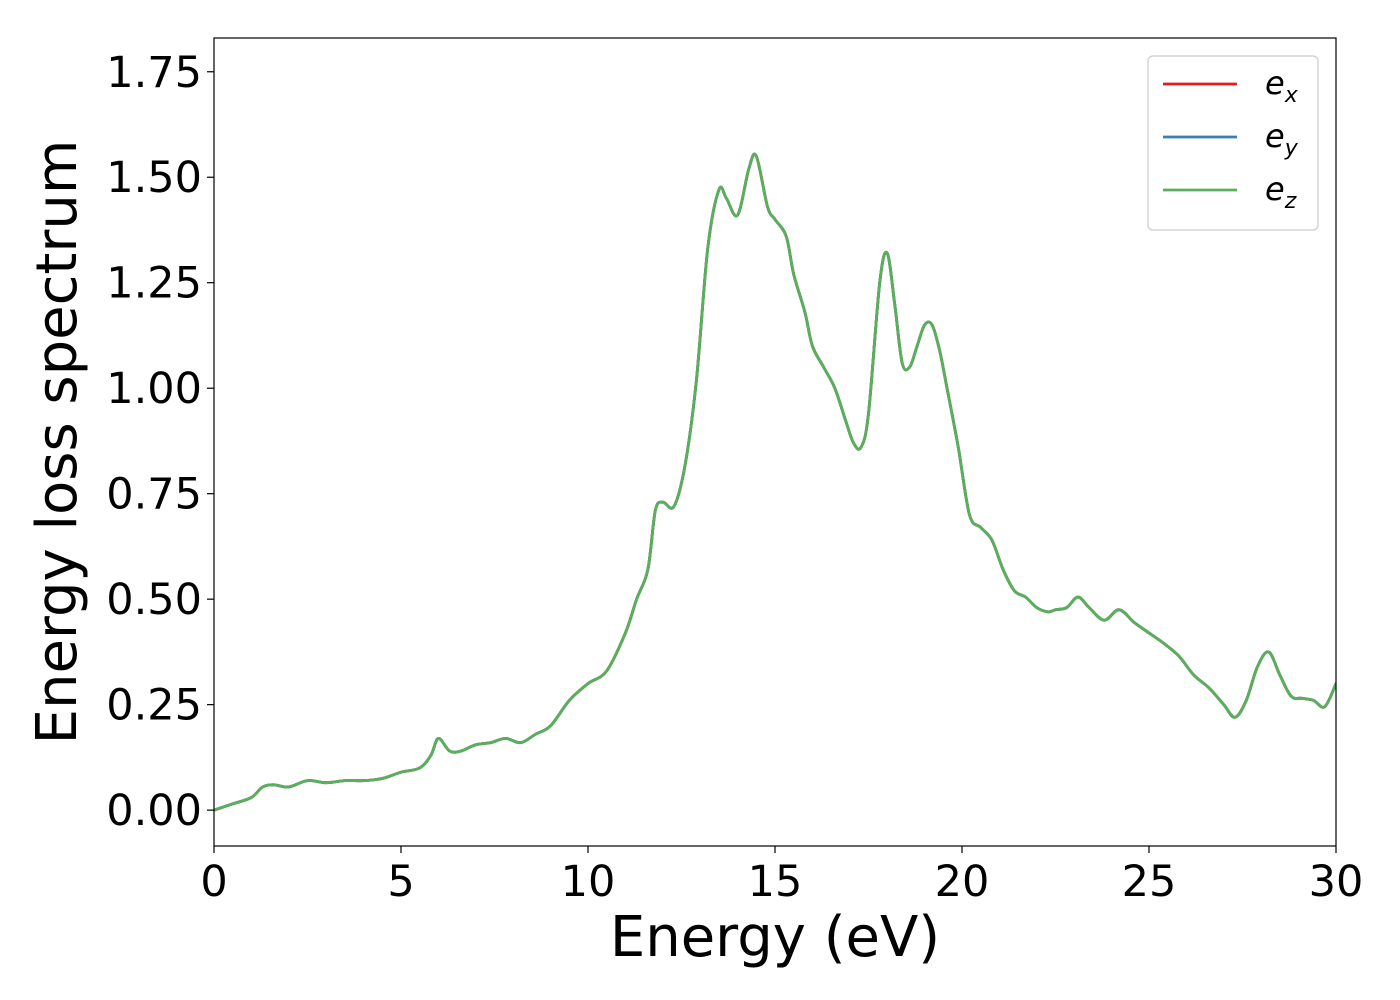 This screenshot has height=1000, width=1400. What do you see at coordinates (154, 73) in the screenshot?
I see `y-tick-label: 1.75` at bounding box center [154, 73].